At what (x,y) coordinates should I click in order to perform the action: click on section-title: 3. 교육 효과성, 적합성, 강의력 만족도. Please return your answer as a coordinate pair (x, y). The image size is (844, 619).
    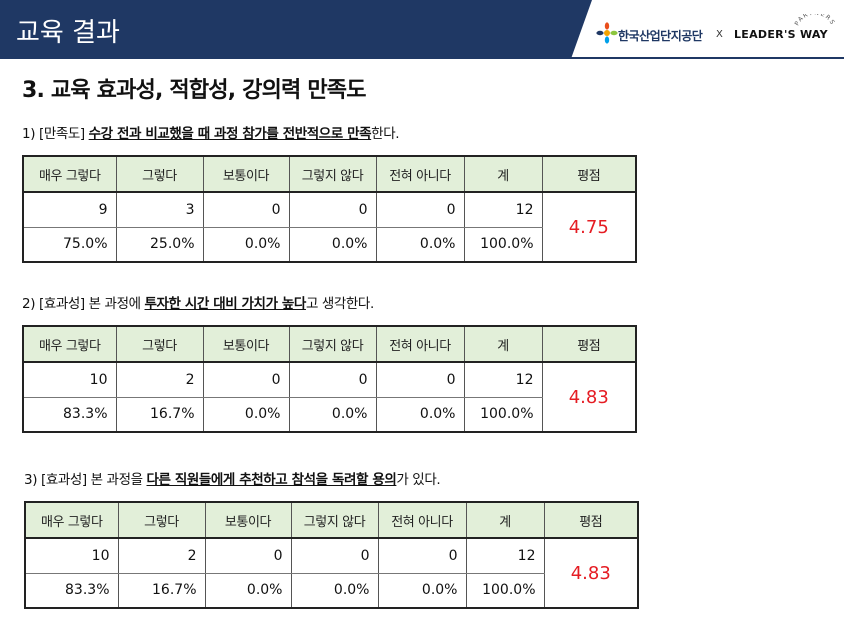
    Looking at the image, I should click on (194, 90).